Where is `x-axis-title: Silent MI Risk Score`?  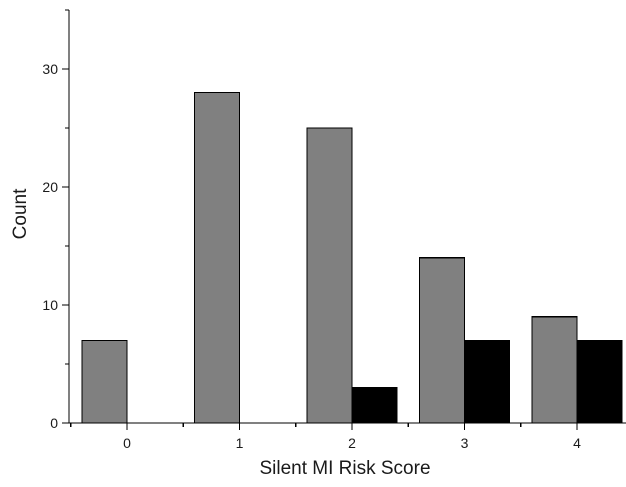
x-axis-title: Silent MI Risk Score is located at coordinates (344, 468).